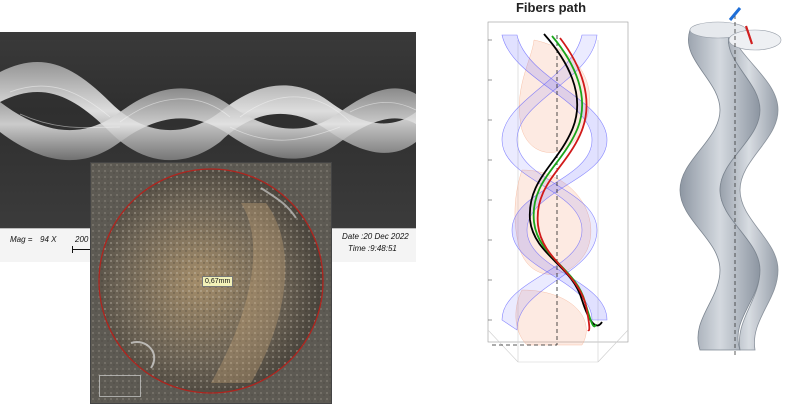 The height and width of the screenshot is (414, 800). I want to click on mag-label: Mag =, so click(21, 239).